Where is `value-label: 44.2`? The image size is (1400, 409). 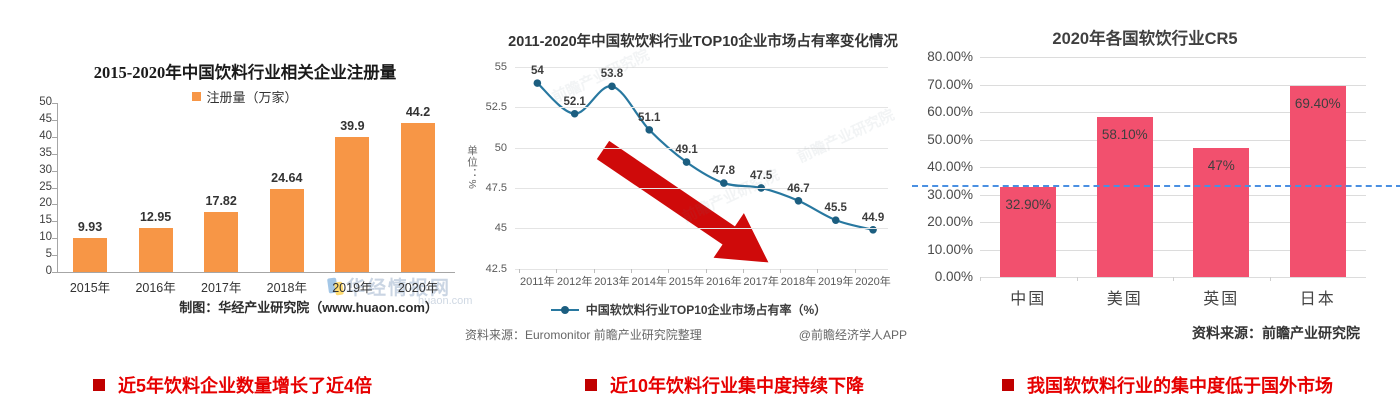
value-label: 44.2 is located at coordinates (418, 111).